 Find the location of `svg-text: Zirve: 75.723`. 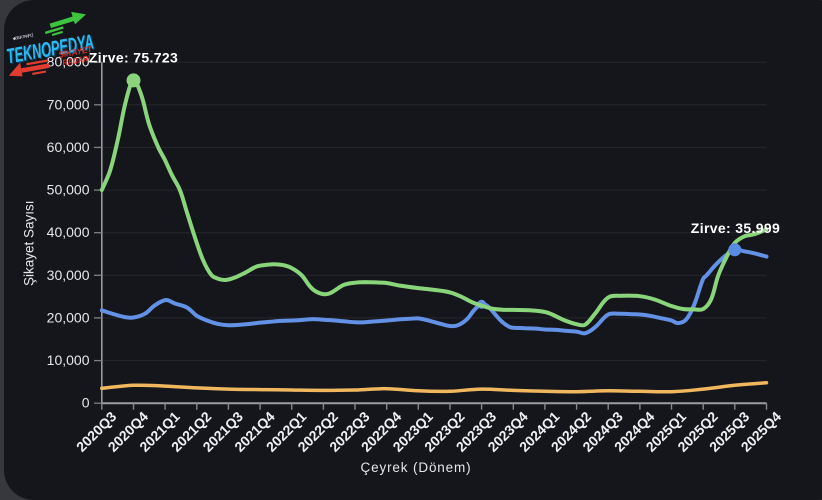

svg-text: Zirve: 75.723 is located at coordinates (133, 57).